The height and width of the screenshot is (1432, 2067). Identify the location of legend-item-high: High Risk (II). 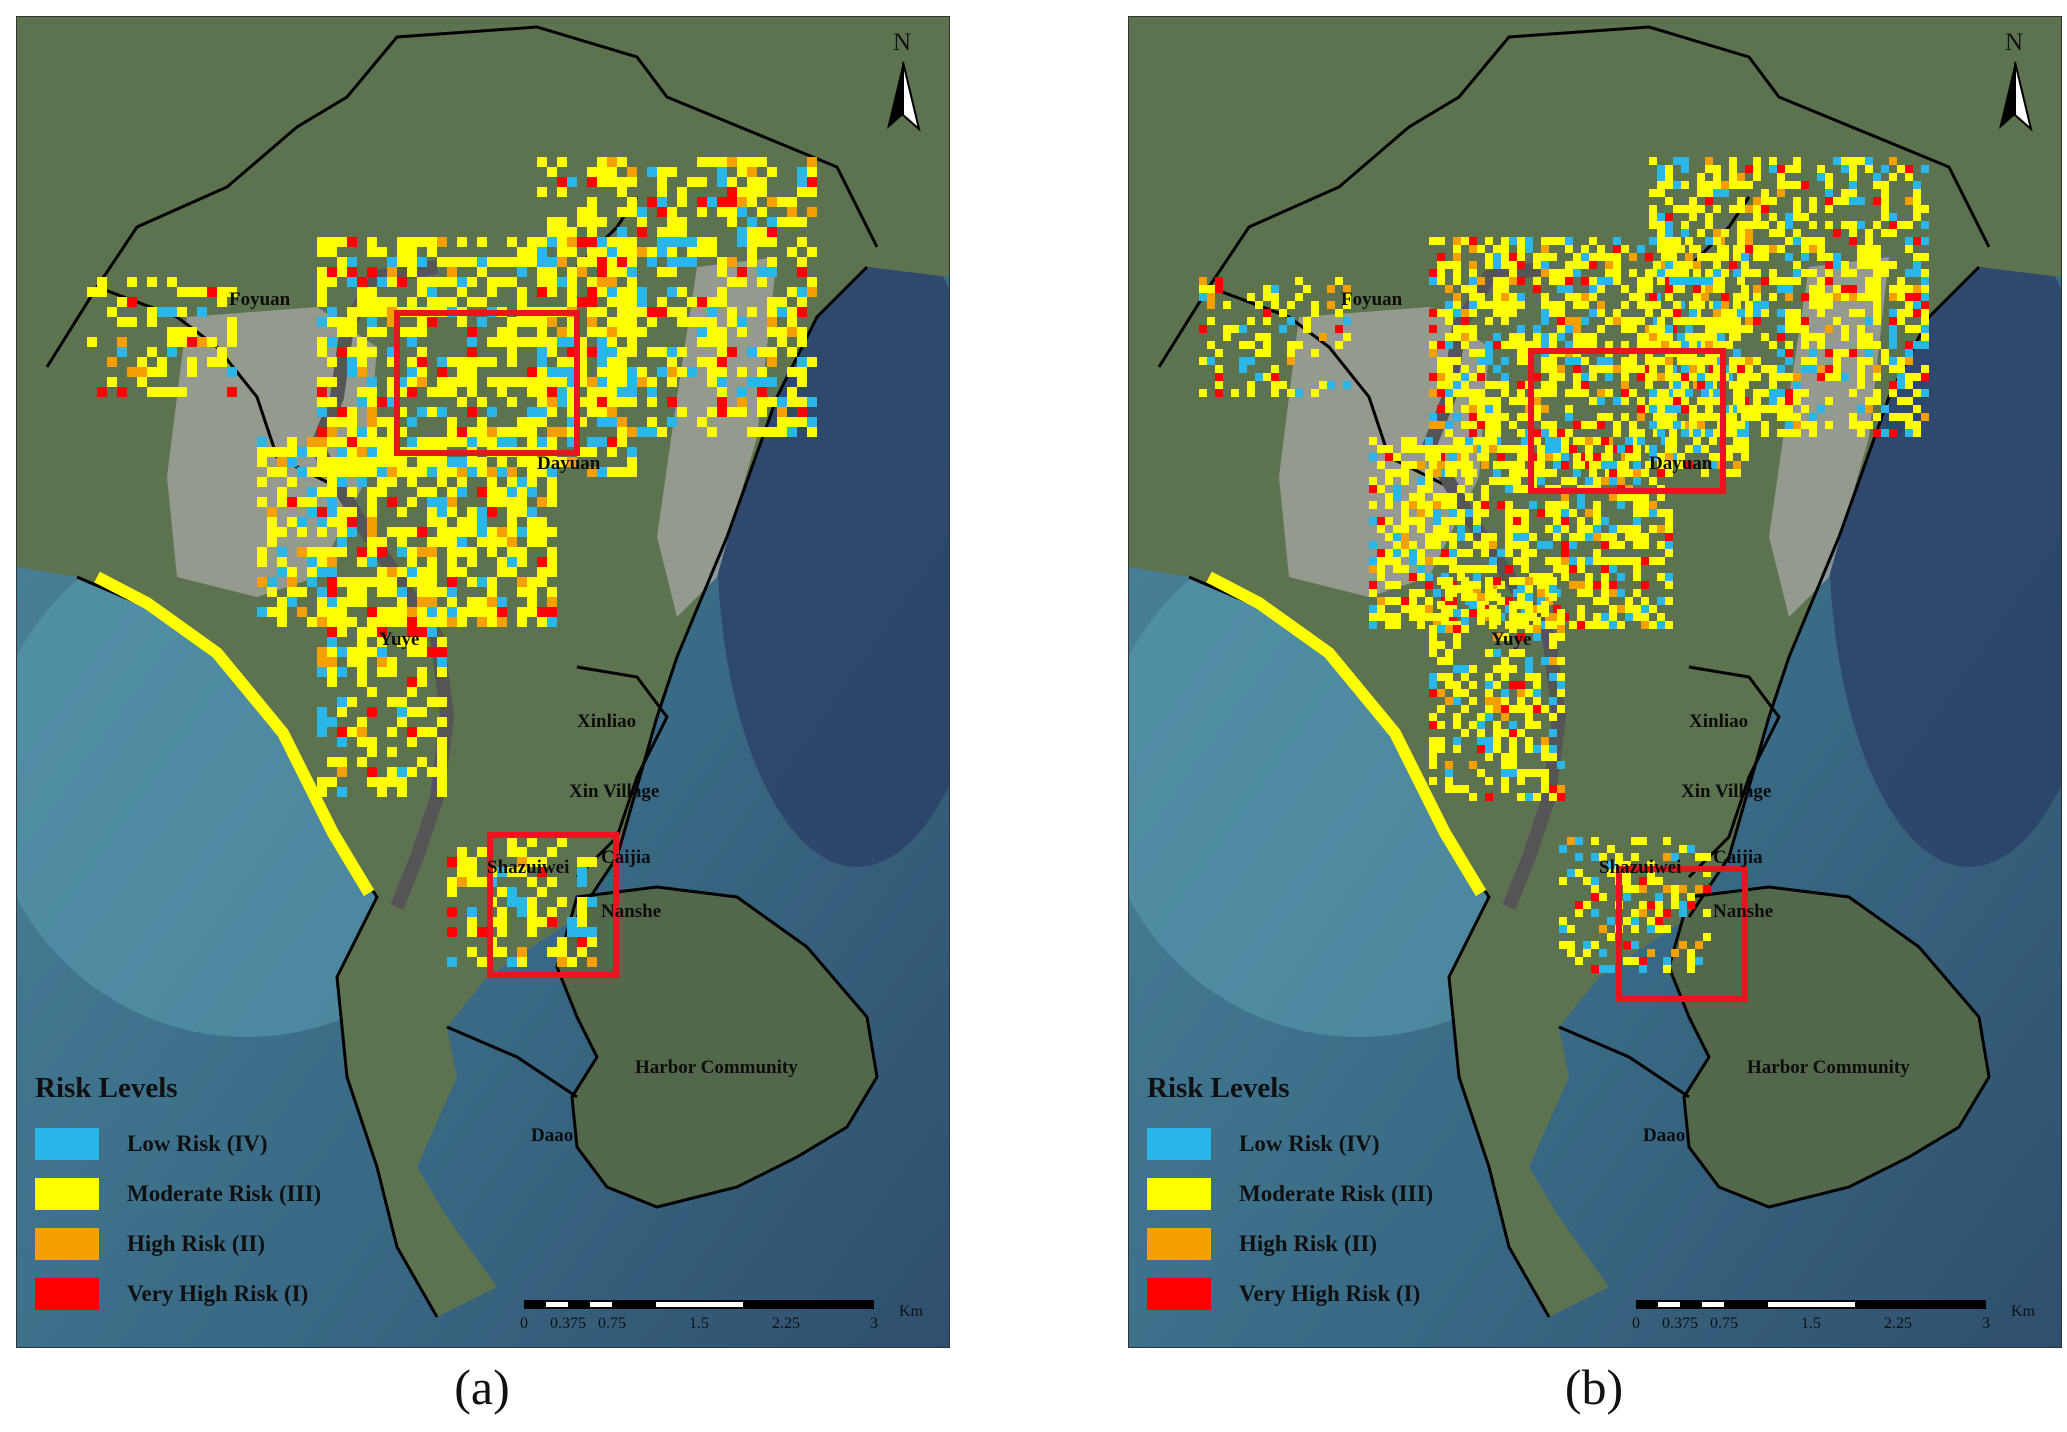
(1290, 1244).